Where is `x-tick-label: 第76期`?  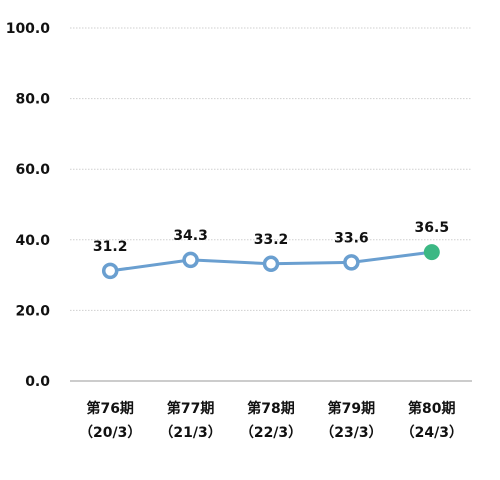
x-tick-label: 第76期 is located at coordinates (109, 408).